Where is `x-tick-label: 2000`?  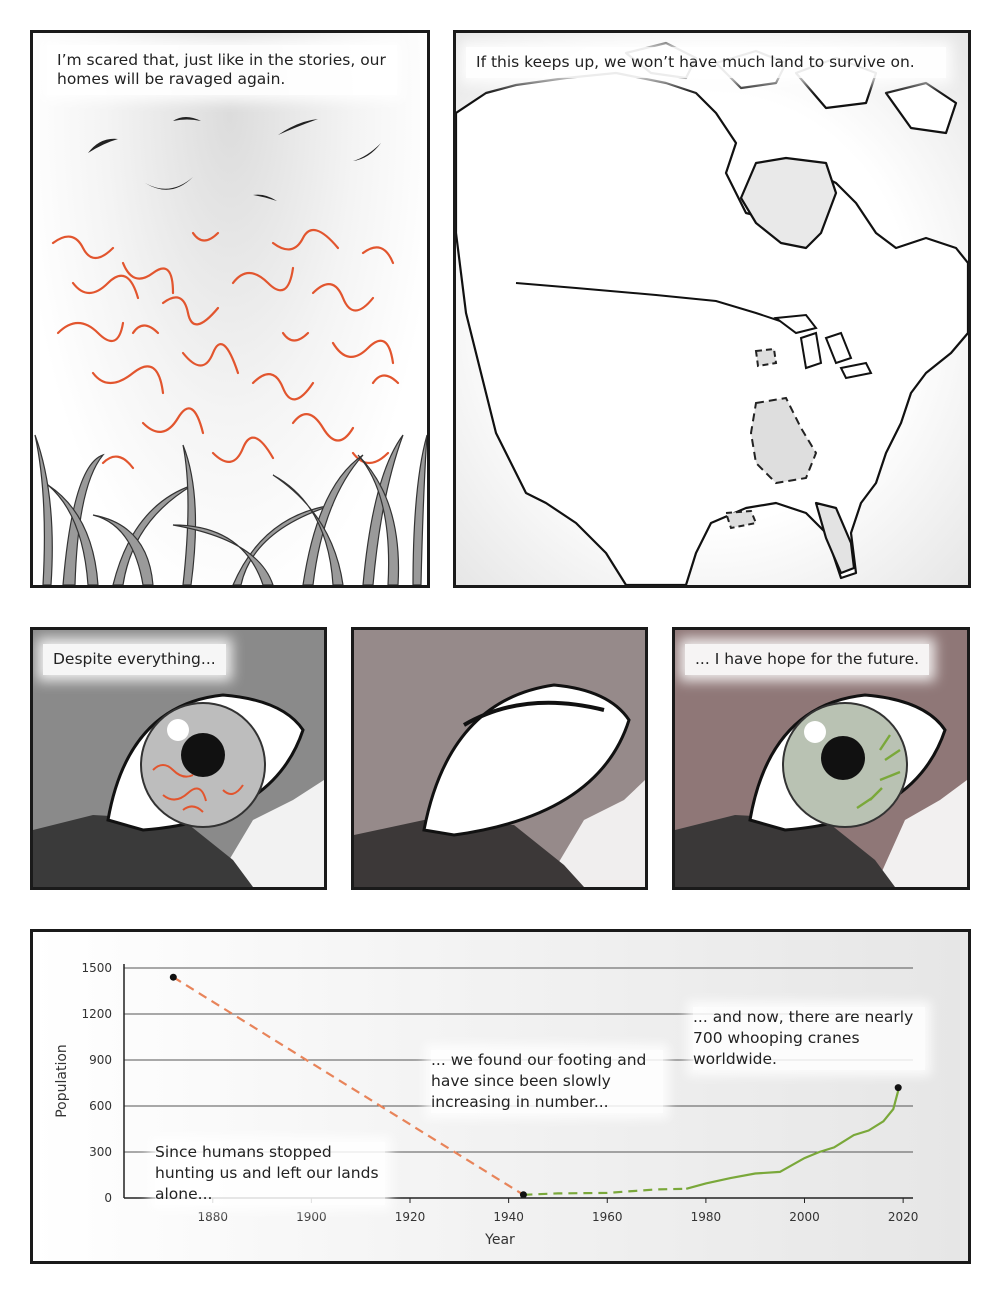
x-tick-label: 2000 is located at coordinates (804, 1217).